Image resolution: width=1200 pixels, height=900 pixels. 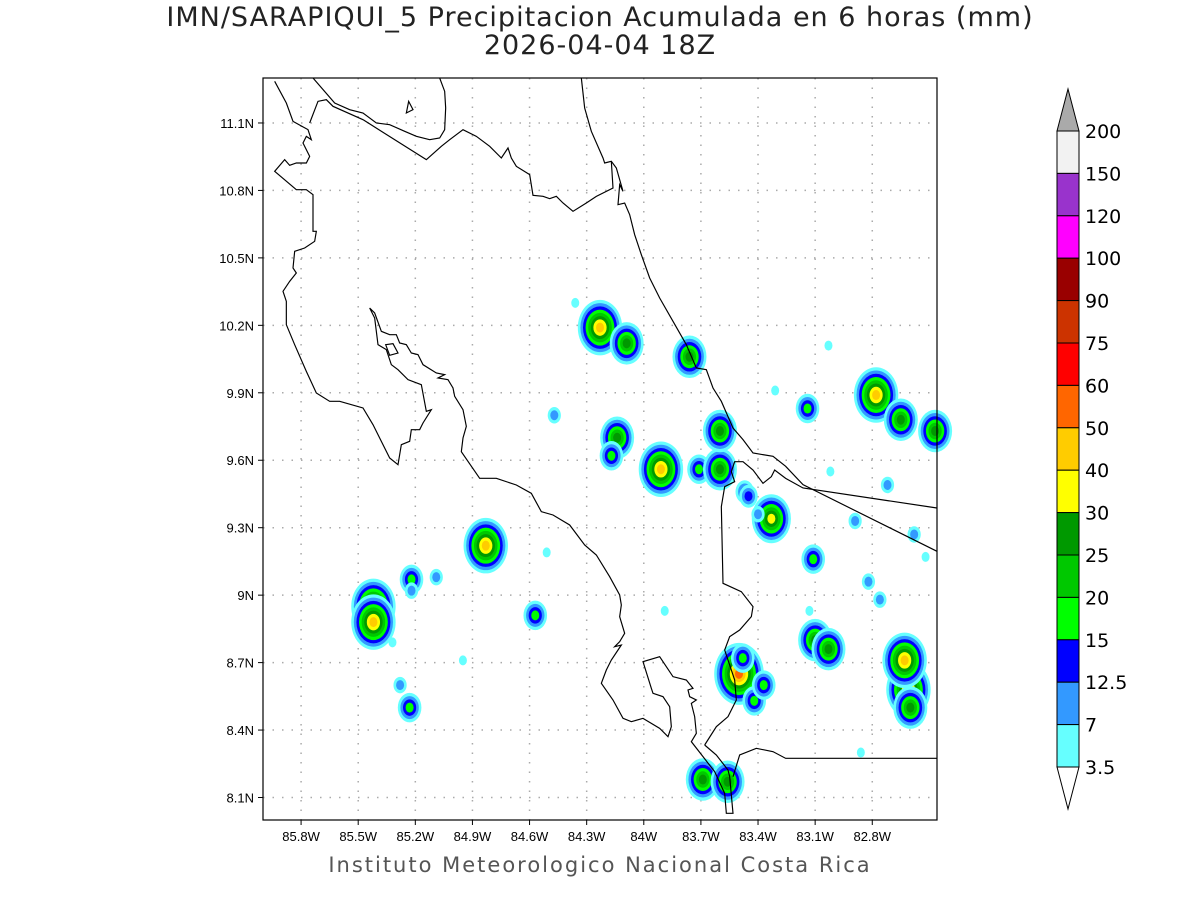 I want to click on border-nicaragua, so click(x=488, y=166).